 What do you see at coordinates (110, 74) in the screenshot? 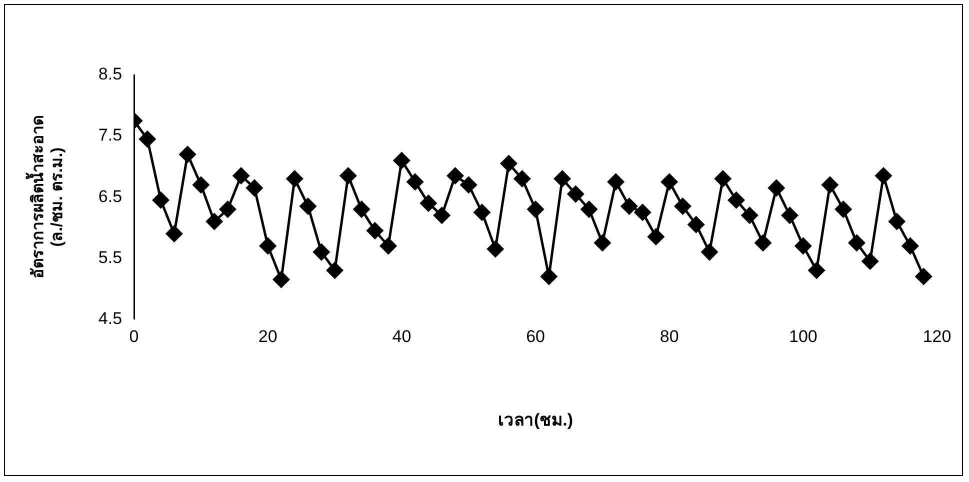
I see `y-tick-label: 8.5` at bounding box center [110, 74].